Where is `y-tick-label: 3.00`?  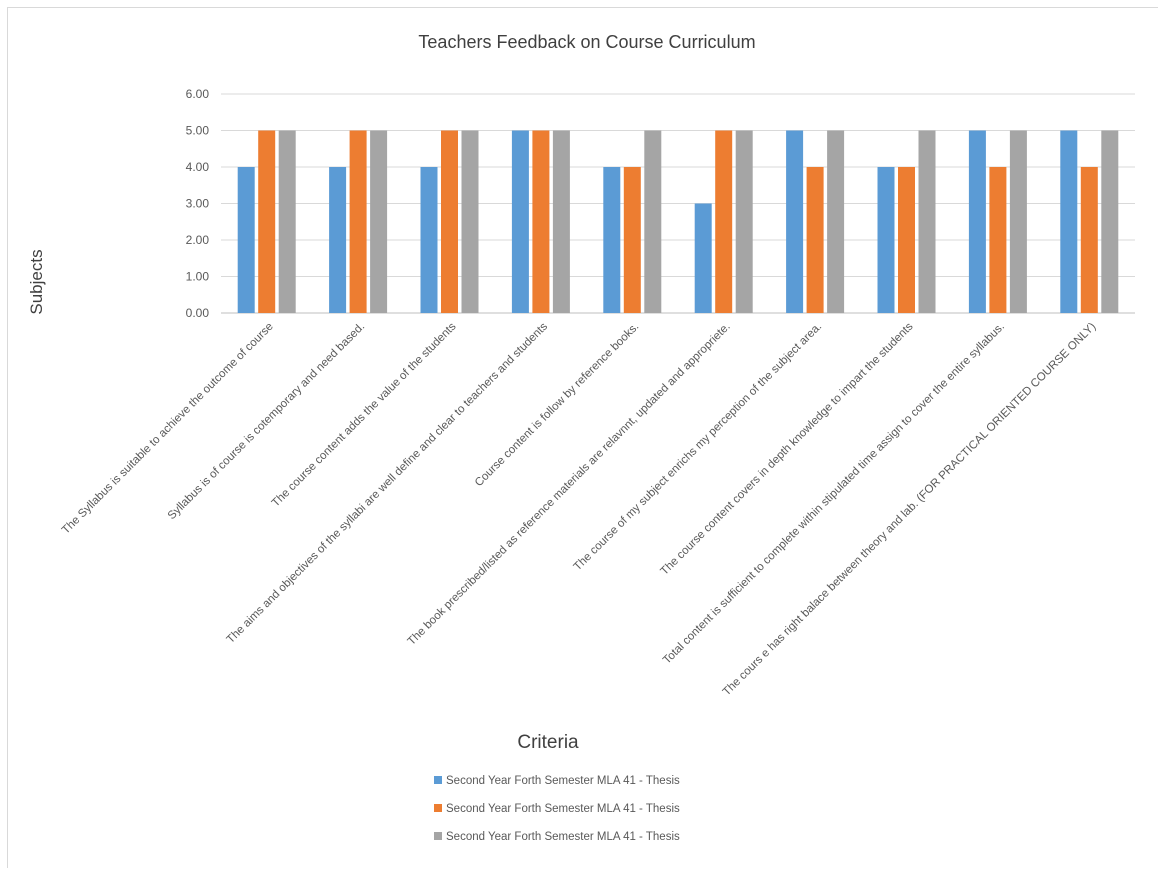
y-tick-label: 3.00 is located at coordinates (198, 204).